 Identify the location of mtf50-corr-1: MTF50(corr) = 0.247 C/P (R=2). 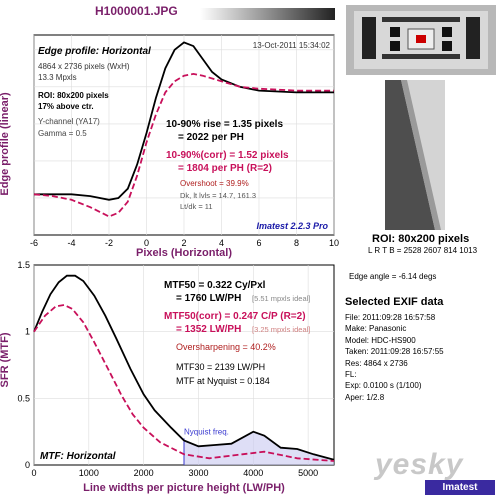
(235, 316).